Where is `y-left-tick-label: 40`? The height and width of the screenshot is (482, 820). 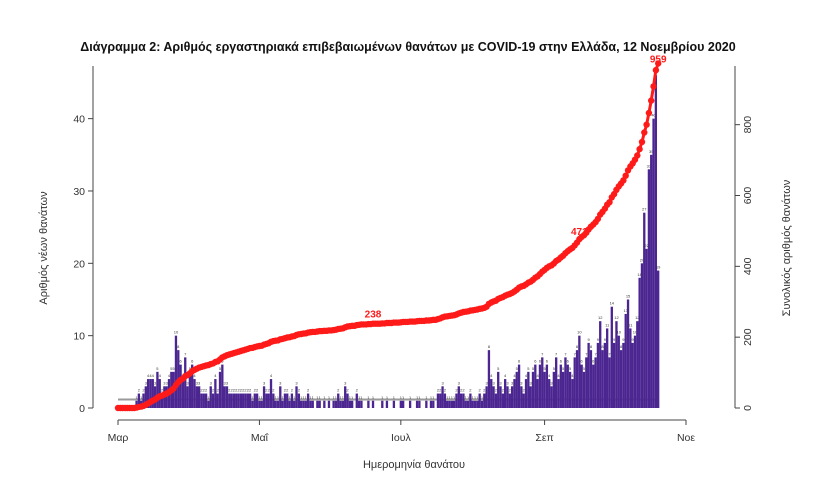
y-left-tick-label: 40 is located at coordinates (79, 120).